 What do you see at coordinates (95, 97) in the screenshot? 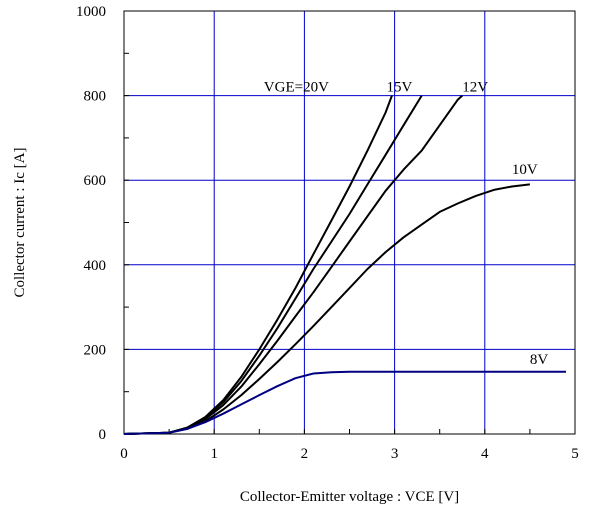
I see `y-tick-label: 800` at bounding box center [95, 97].